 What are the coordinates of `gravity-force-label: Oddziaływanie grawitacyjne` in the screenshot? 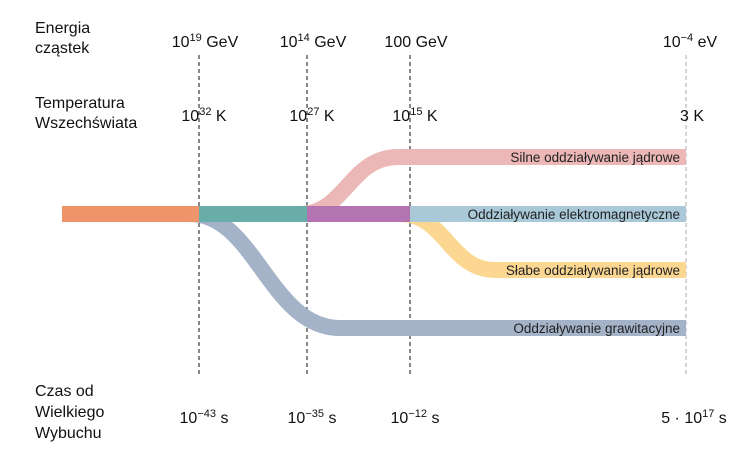 It's located at (596, 328).